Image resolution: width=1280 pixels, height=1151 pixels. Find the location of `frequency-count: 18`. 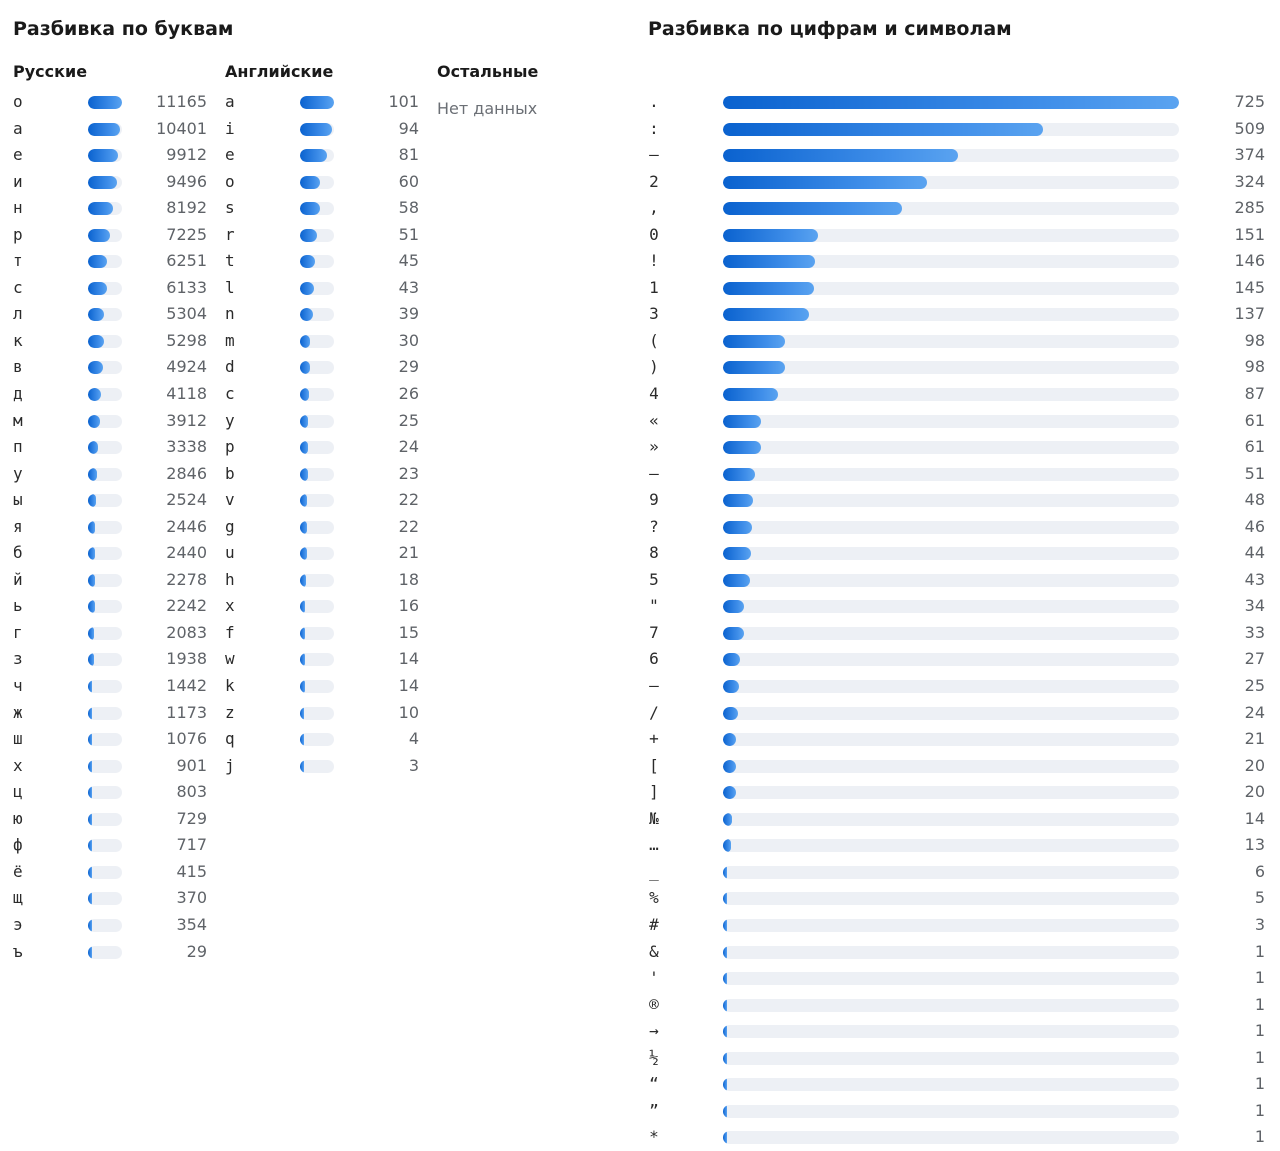

frequency-count: 18 is located at coordinates (408, 579).